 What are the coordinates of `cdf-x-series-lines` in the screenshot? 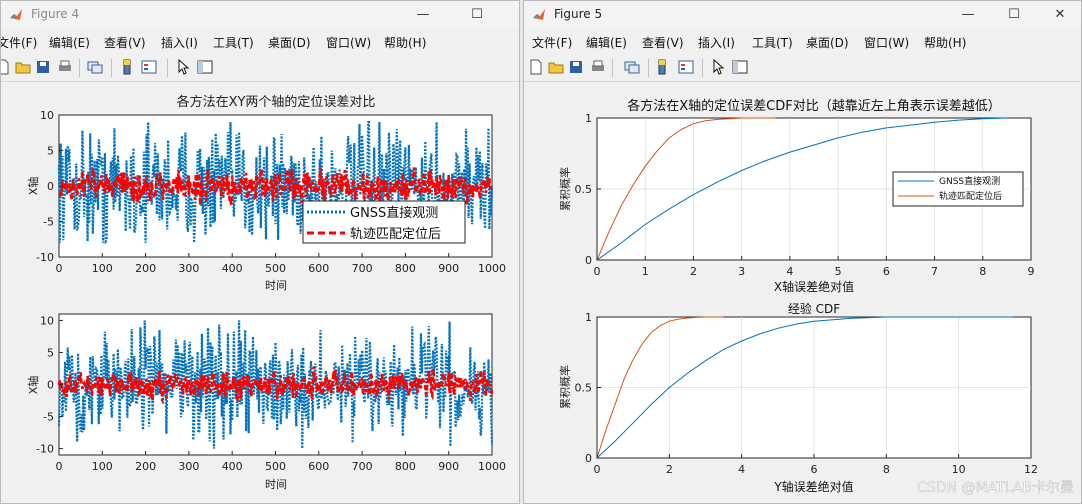 It's located at (801, 189).